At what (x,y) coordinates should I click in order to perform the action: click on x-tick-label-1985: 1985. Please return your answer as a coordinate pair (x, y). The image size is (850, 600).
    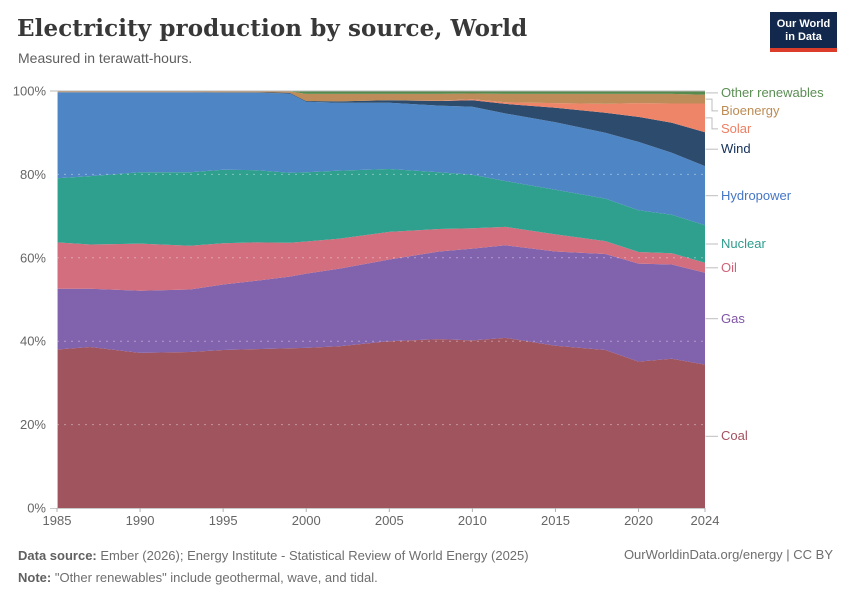
    Looking at the image, I should click on (57, 520).